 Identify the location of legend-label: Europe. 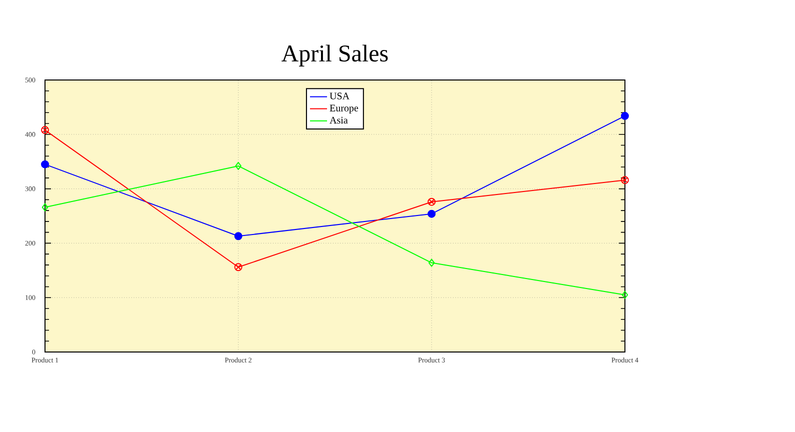
(344, 109).